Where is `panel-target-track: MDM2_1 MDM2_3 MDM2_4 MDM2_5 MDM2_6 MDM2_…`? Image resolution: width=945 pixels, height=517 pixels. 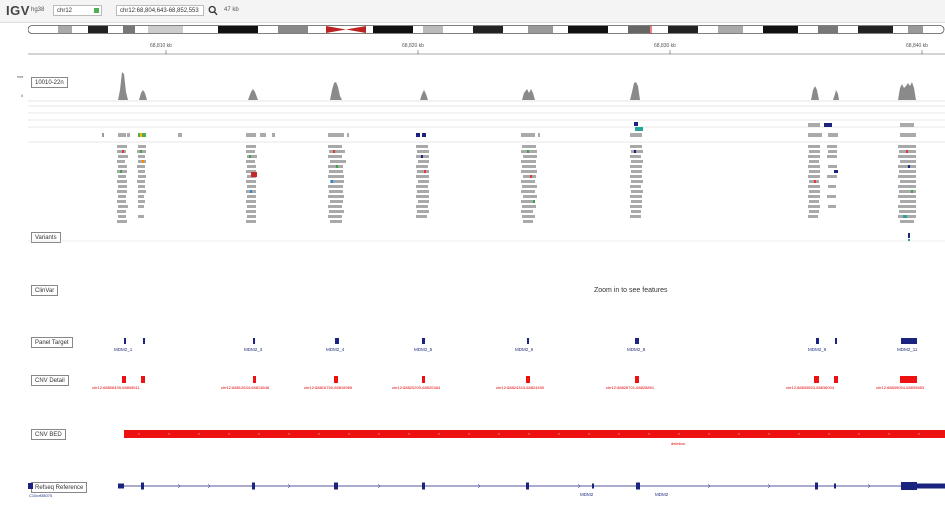 panel-target-track: MDM2_1 MDM2_3 MDM2_4 MDM2_5 MDM2_6 MDM2_… is located at coordinates (486, 346).